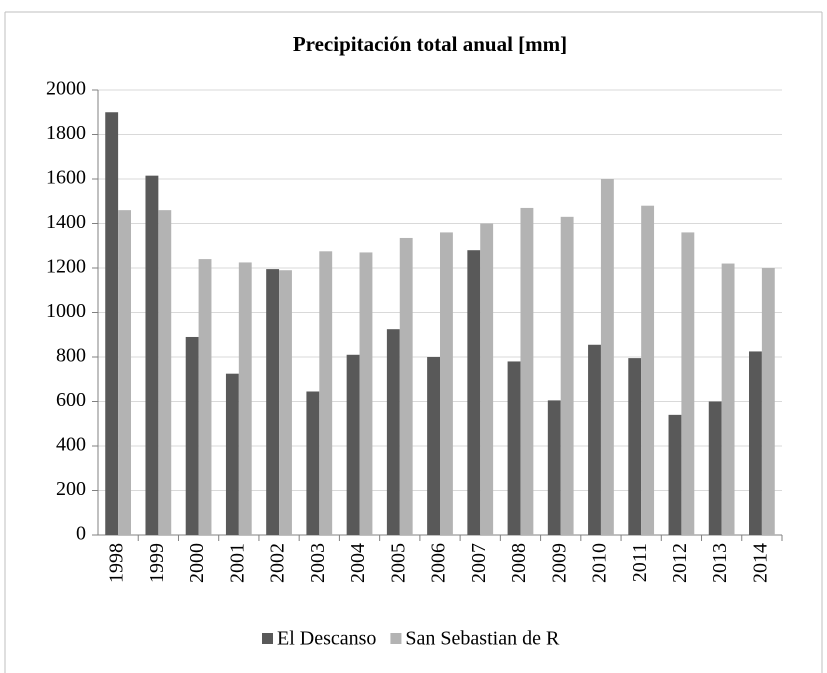 This screenshot has height=673, width=827. What do you see at coordinates (197, 563) in the screenshot?
I see `x-tick-label: 2000` at bounding box center [197, 563].